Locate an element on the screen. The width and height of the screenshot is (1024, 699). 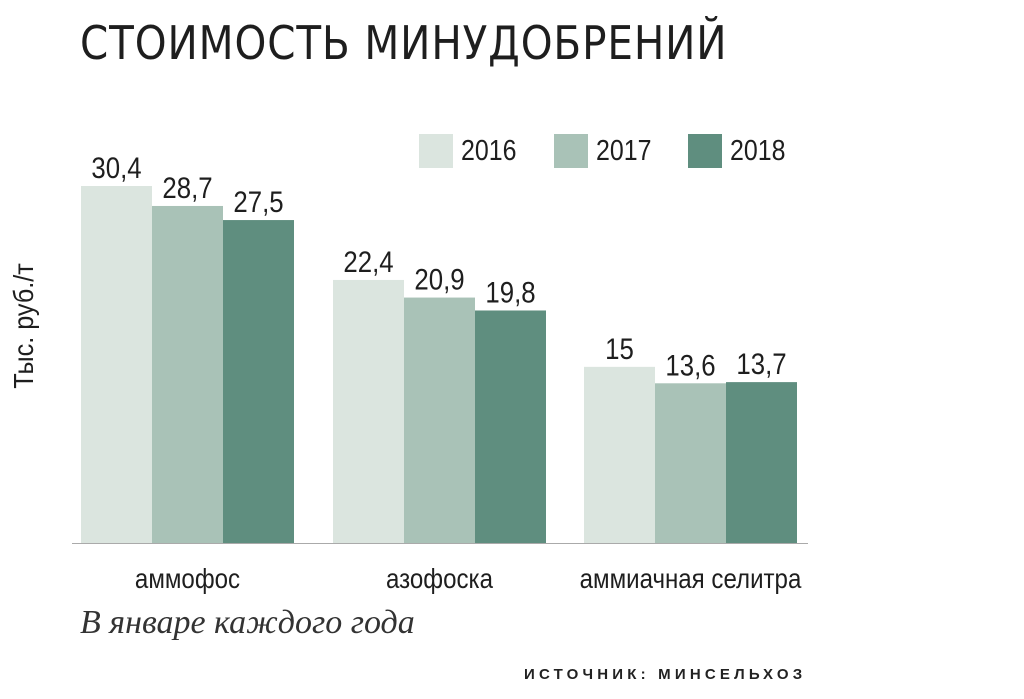
category-label-1: азофоска is located at coordinates (439, 578).